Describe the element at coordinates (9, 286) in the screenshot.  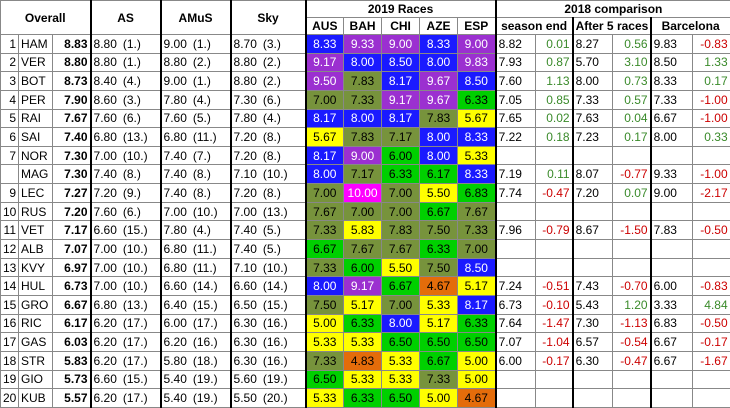
I see `position: 14` at that location.